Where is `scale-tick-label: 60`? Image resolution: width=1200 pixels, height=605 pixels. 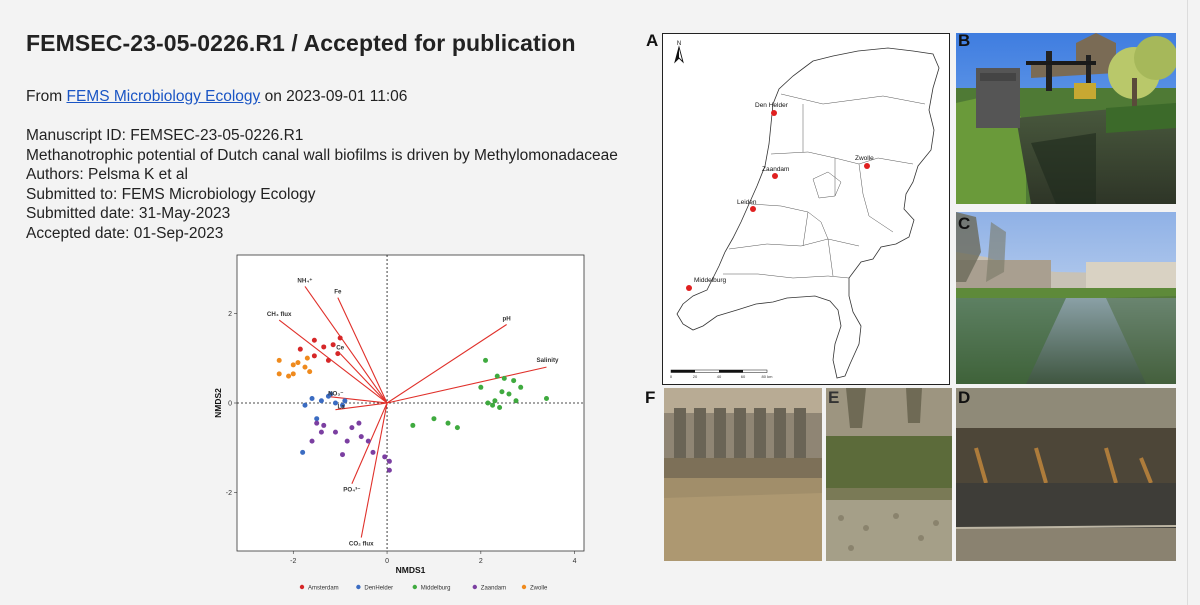 scale-tick-label: 60 is located at coordinates (743, 376).